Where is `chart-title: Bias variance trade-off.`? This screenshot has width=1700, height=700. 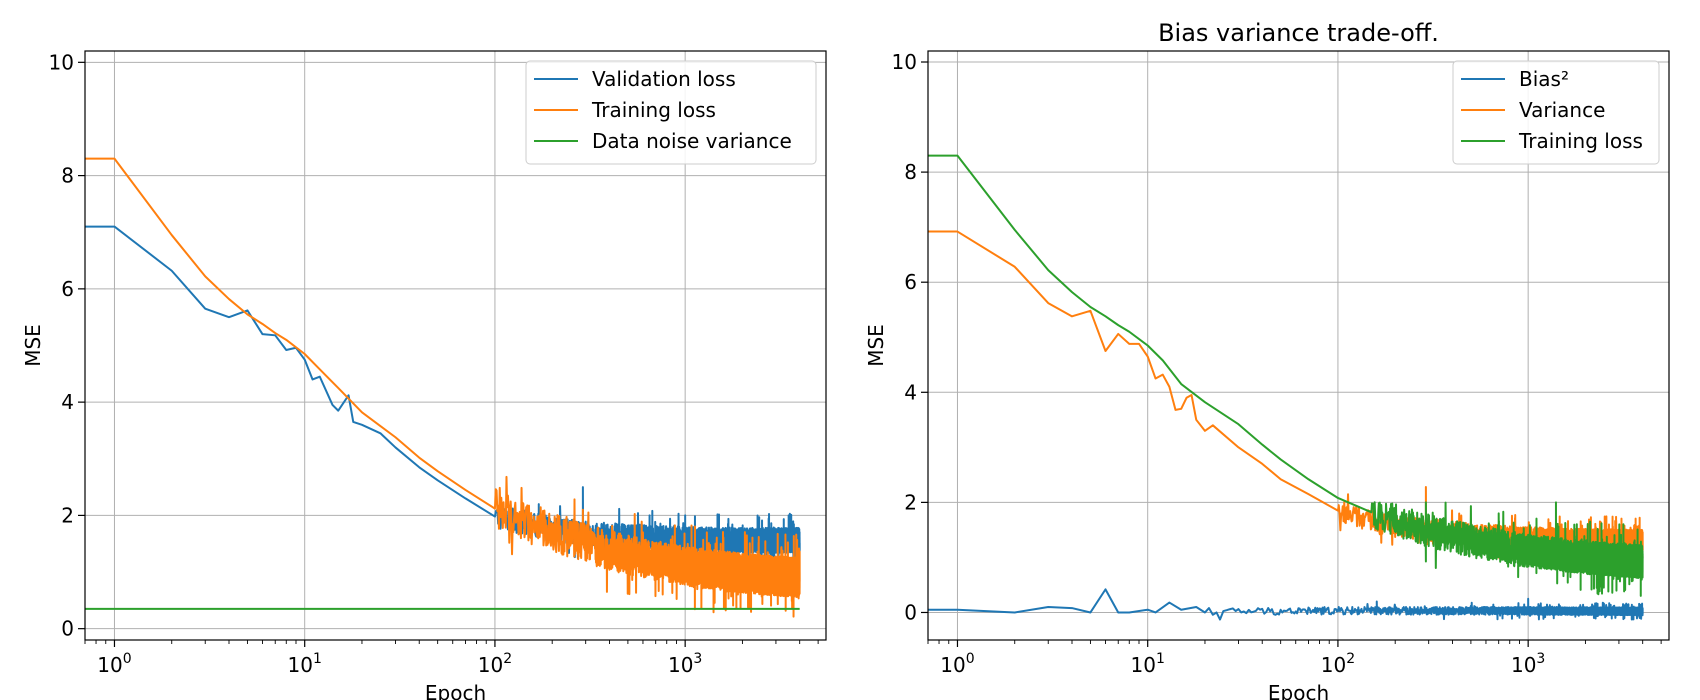 chart-title: Bias variance trade-off. is located at coordinates (1298, 33).